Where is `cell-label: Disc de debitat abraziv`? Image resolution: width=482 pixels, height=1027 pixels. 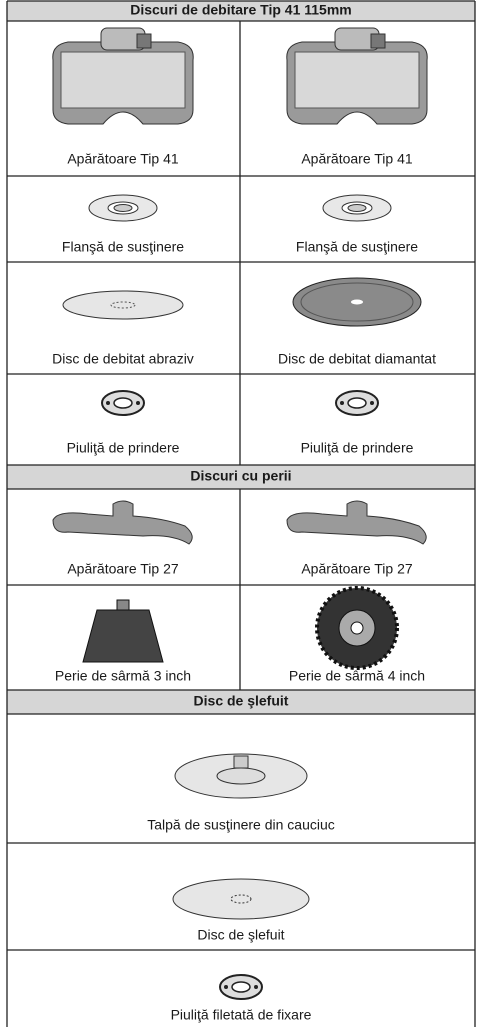 cell-label: Disc de debitat abraziv is located at coordinates (123, 359).